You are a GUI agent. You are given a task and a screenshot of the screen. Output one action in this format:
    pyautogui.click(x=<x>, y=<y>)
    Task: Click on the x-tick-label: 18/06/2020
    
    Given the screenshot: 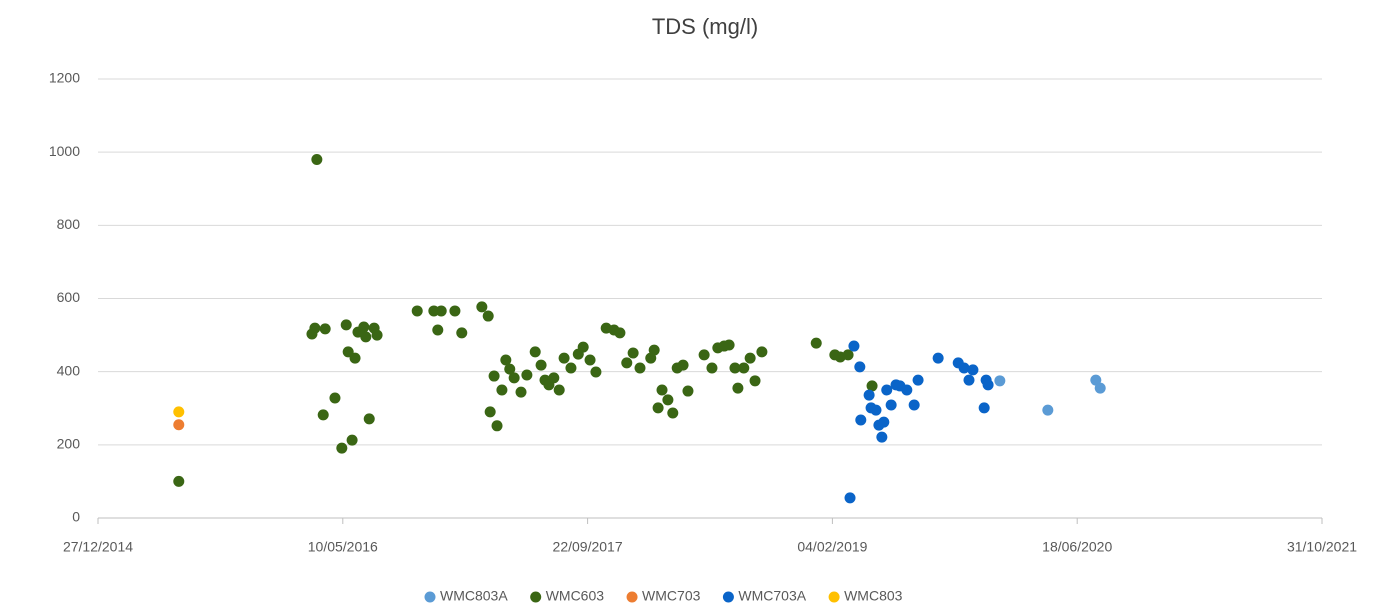 What is the action you would take?
    pyautogui.click(x=1077, y=547)
    